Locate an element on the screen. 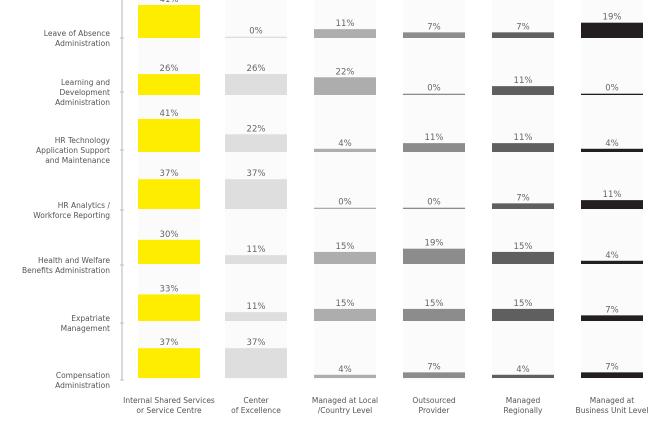  category-label: HR Analytics / Workforce Reporting is located at coordinates (71, 210).